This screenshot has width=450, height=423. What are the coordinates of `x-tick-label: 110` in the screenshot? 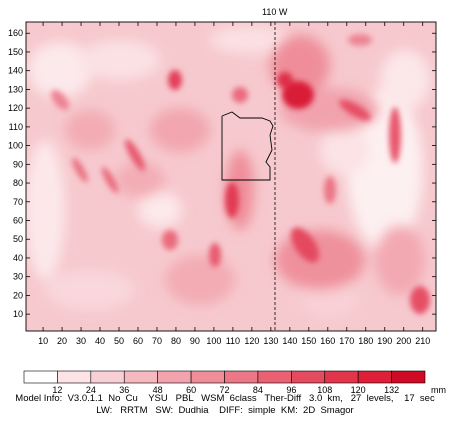 It's located at (233, 341).